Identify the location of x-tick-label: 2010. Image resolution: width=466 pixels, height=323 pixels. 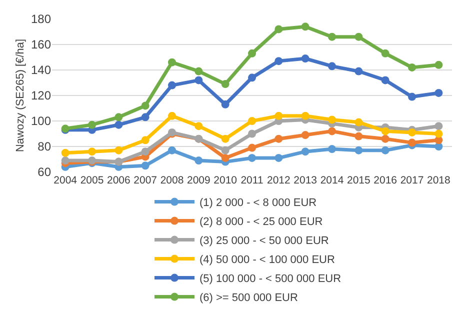
(226, 180).